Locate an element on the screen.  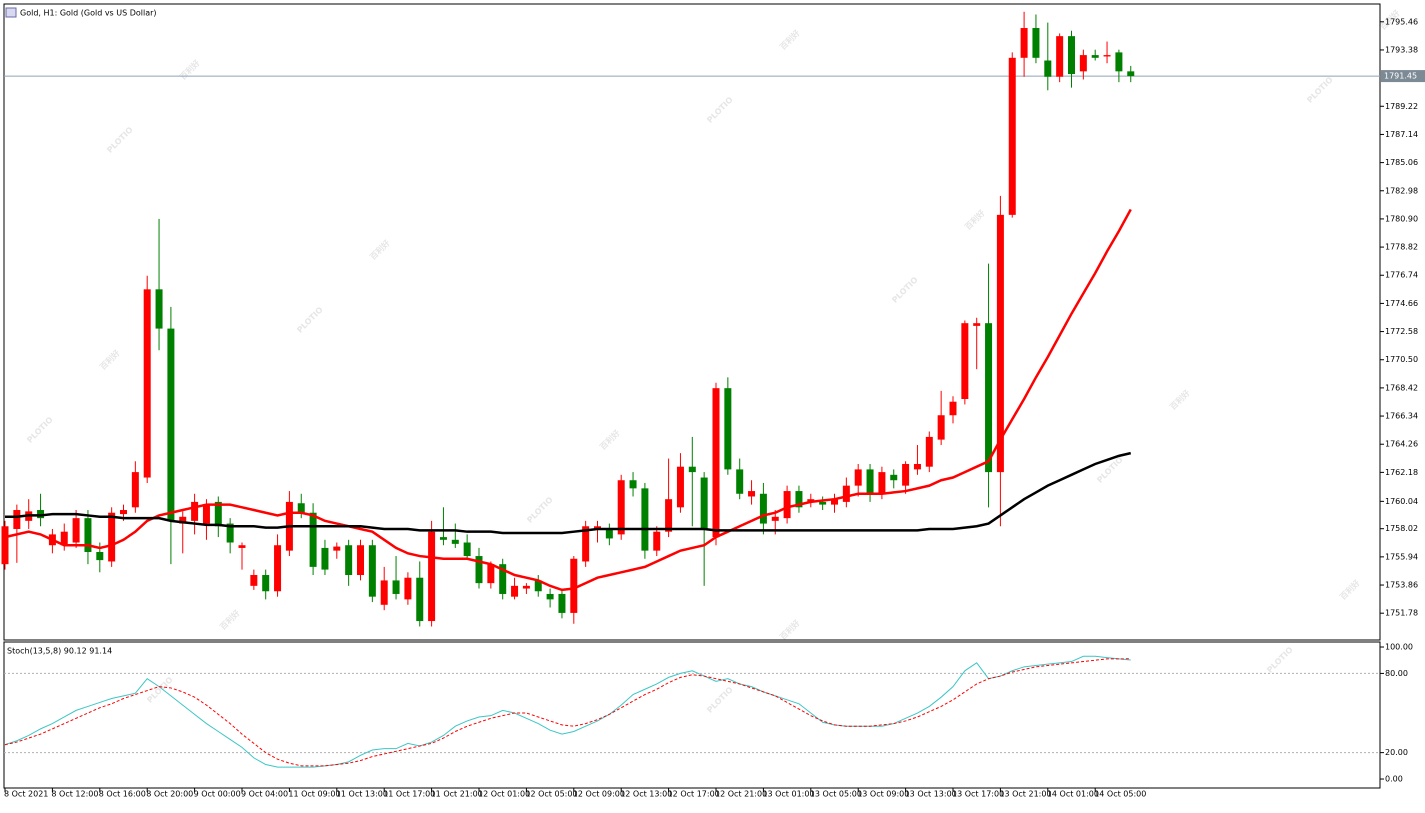
y-tick-label: 1782.98 is located at coordinates (1401, 190).